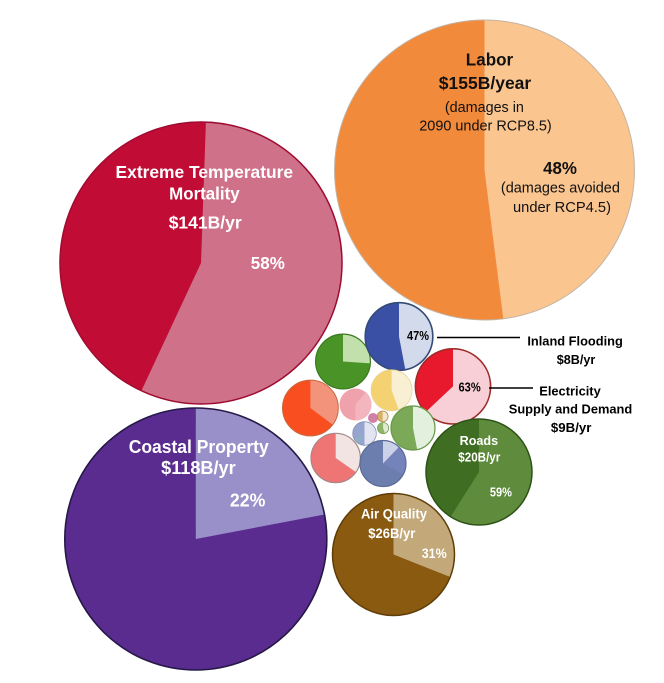  What do you see at coordinates (205, 223) in the screenshot?
I see `svg-text: $141B/yr` at bounding box center [205, 223].